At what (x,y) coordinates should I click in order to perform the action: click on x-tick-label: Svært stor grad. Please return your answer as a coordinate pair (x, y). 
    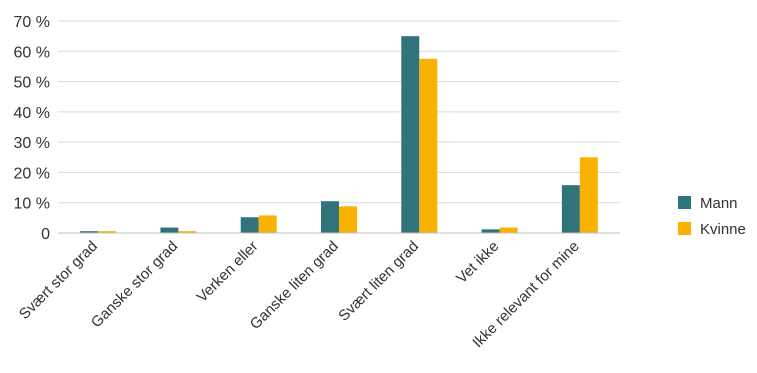
    Looking at the image, I should click on (58, 280).